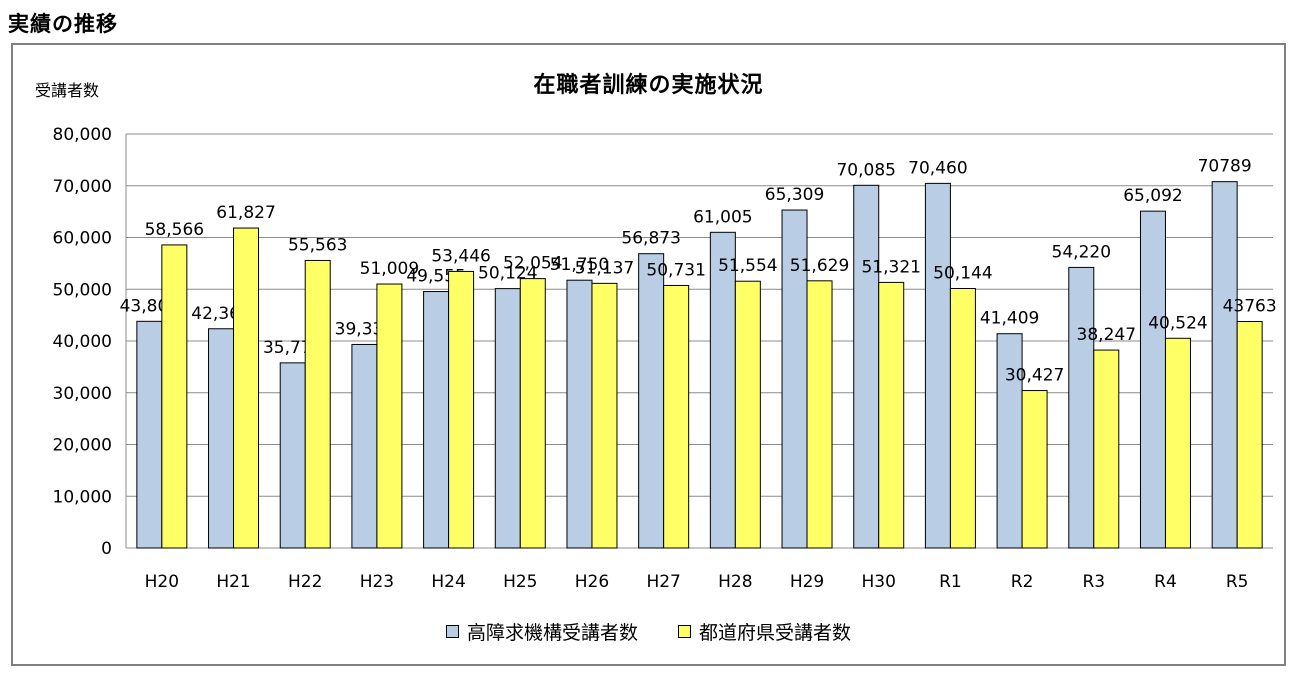  What do you see at coordinates (663, 582) in the screenshot?
I see `x-tick-label: H27` at bounding box center [663, 582].